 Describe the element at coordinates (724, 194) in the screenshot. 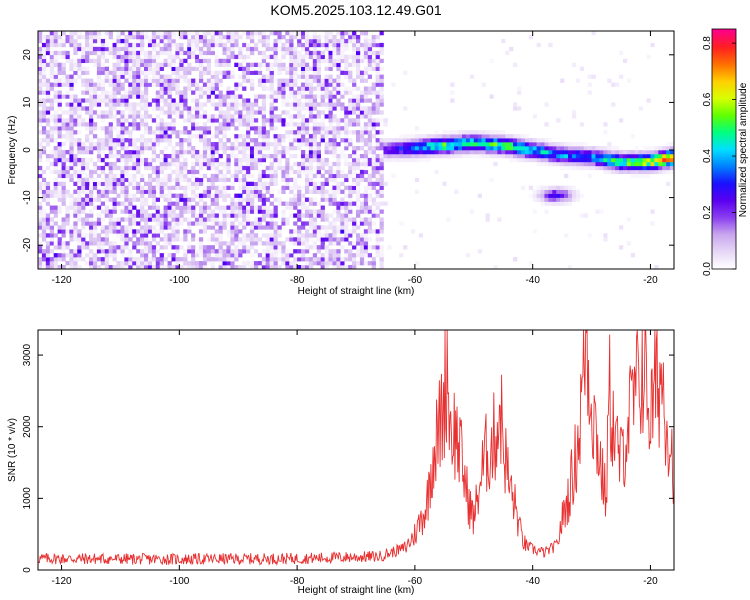

I see `colorbar-step` at that location.